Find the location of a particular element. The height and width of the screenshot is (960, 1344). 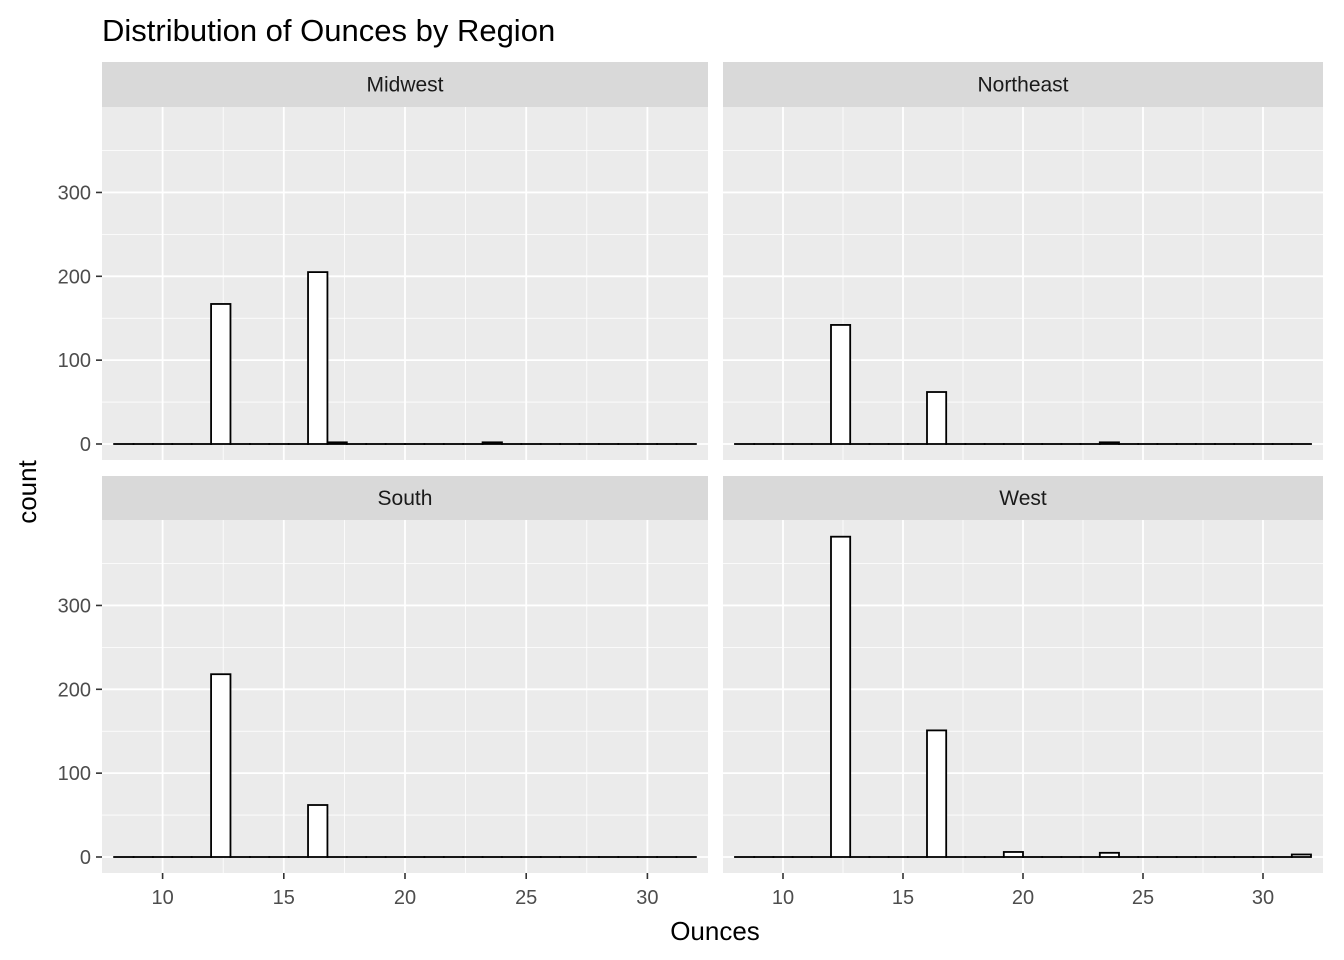

histogram-bars-northeast is located at coordinates (1023, 384).